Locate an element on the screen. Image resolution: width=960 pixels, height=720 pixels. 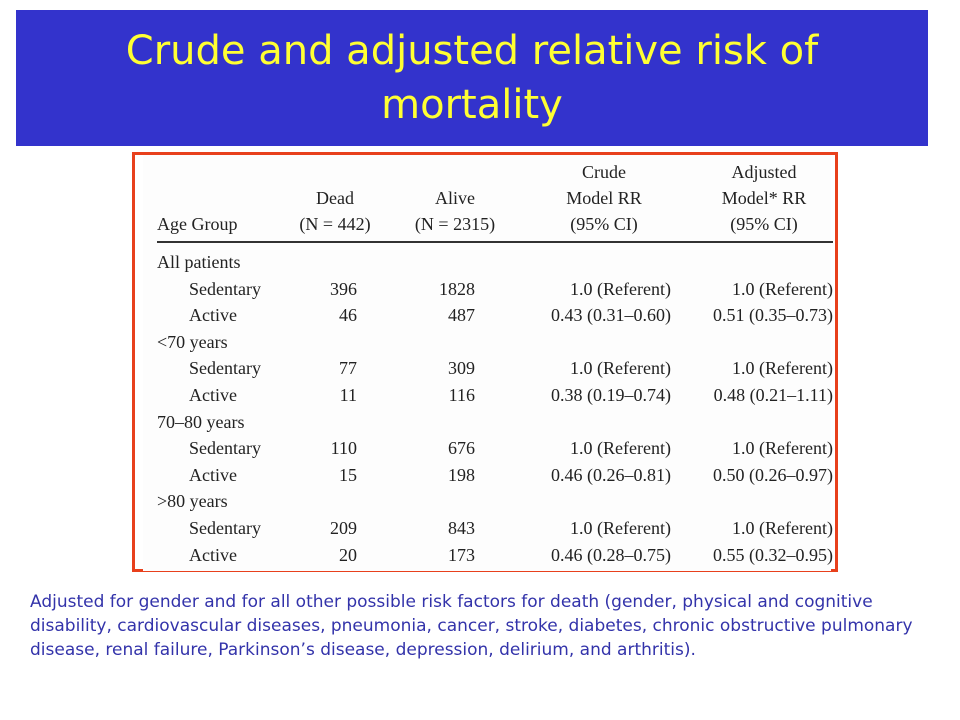
header-age-group: Age Group is located at coordinates (197, 224).